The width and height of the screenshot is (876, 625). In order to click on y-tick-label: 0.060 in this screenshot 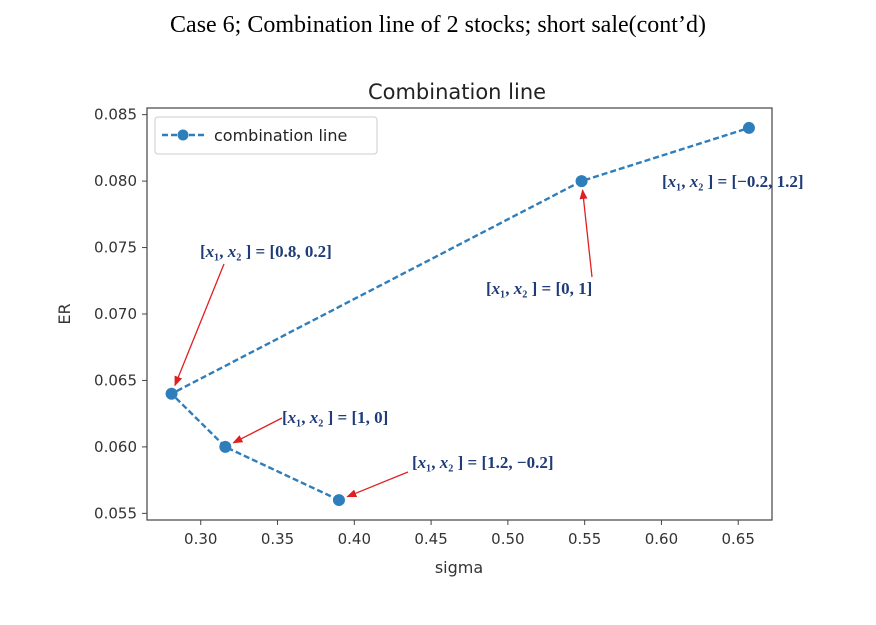, I will do `click(115, 447)`.